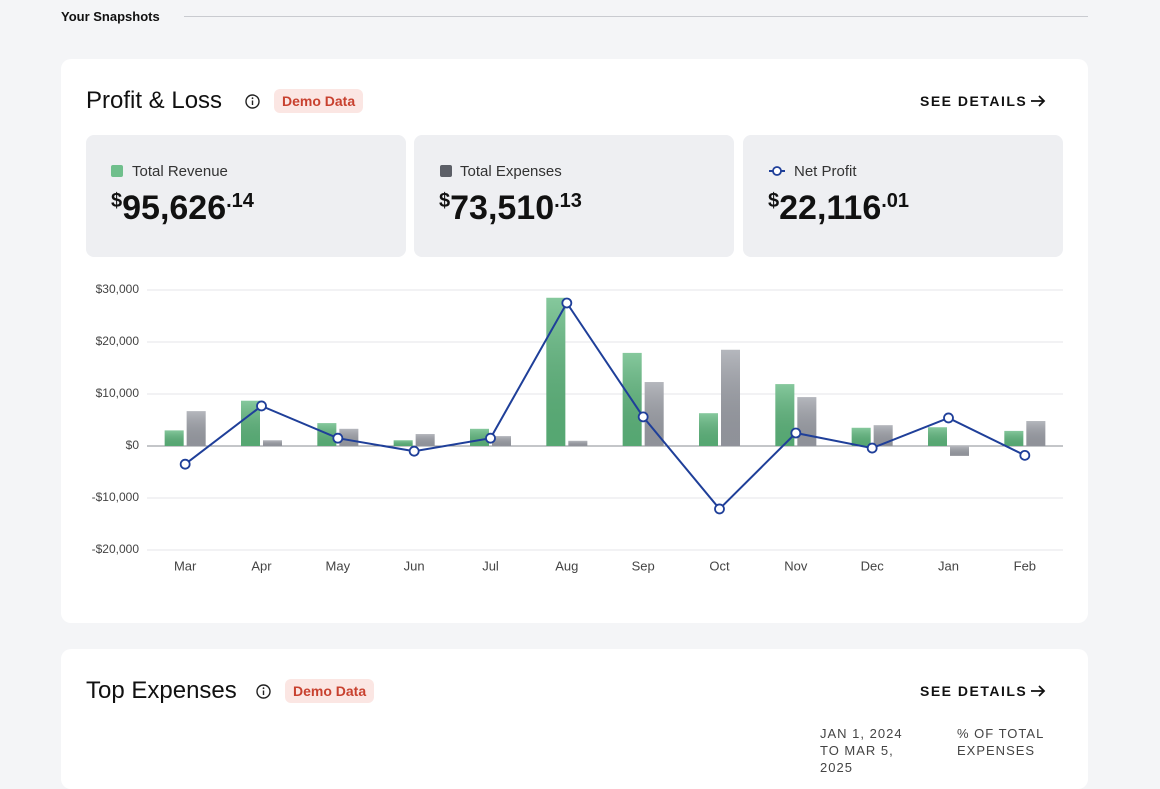  I want to click on y-tick-label: -$10,000, so click(116, 497).